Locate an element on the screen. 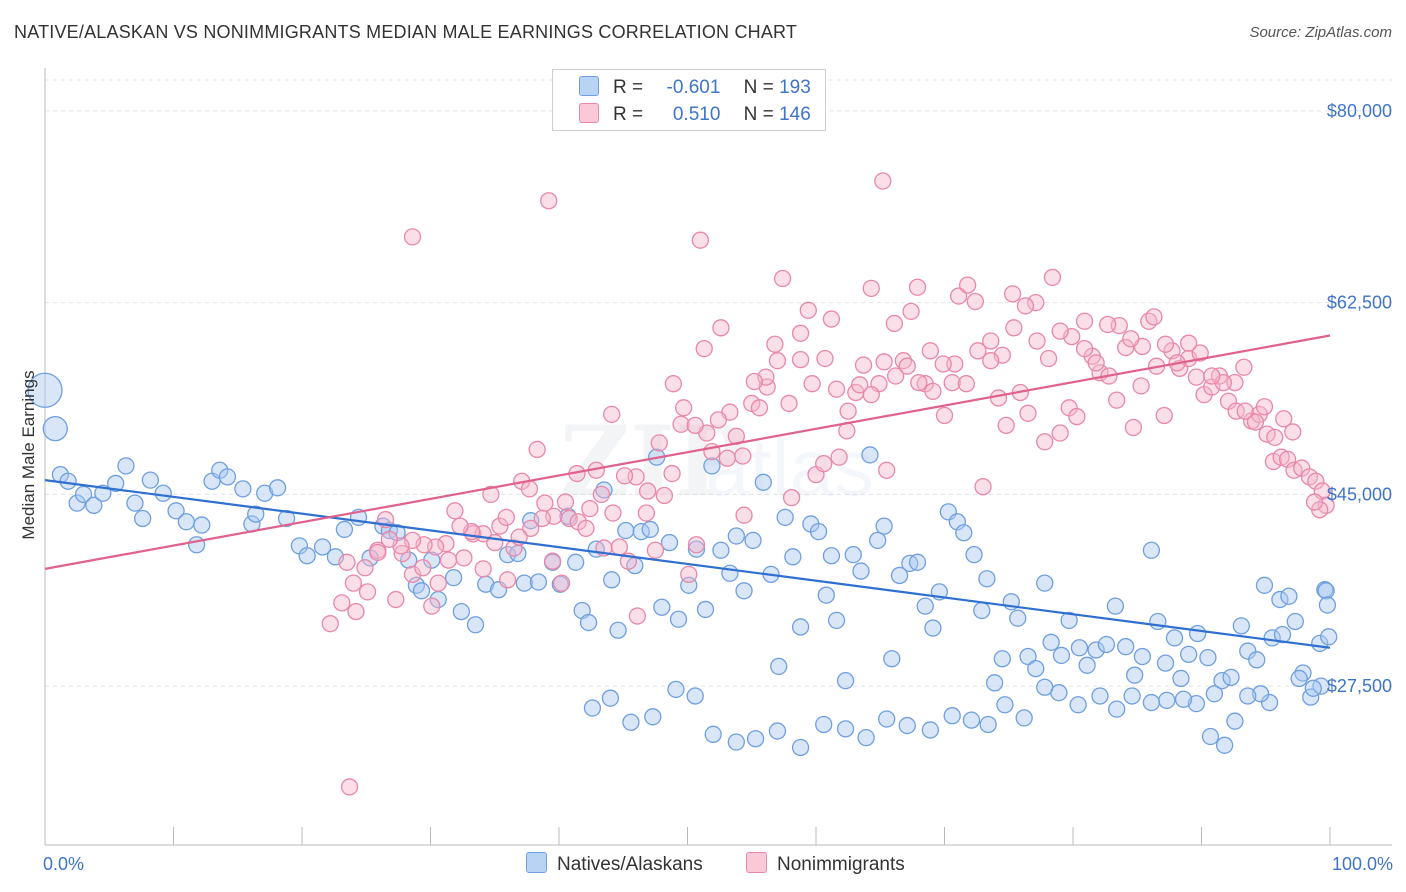 The width and height of the screenshot is (1406, 892). blue-swatch is located at coordinates (589, 86).